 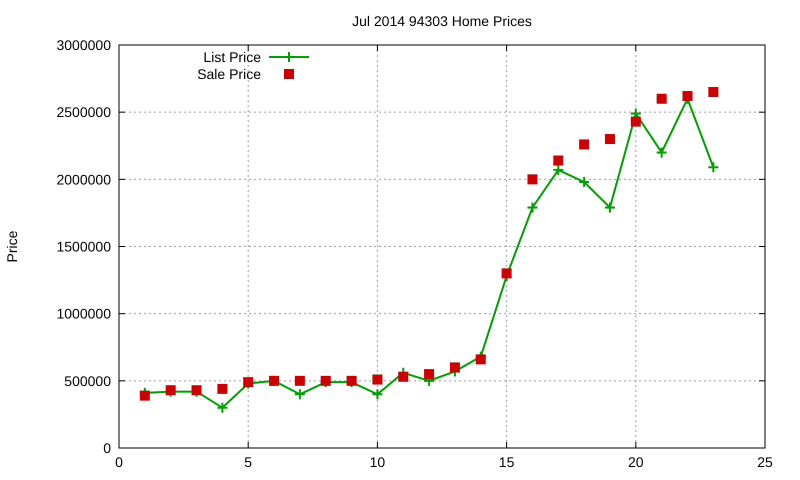 What do you see at coordinates (765, 462) in the screenshot?
I see `x-tick-label: 25` at bounding box center [765, 462].